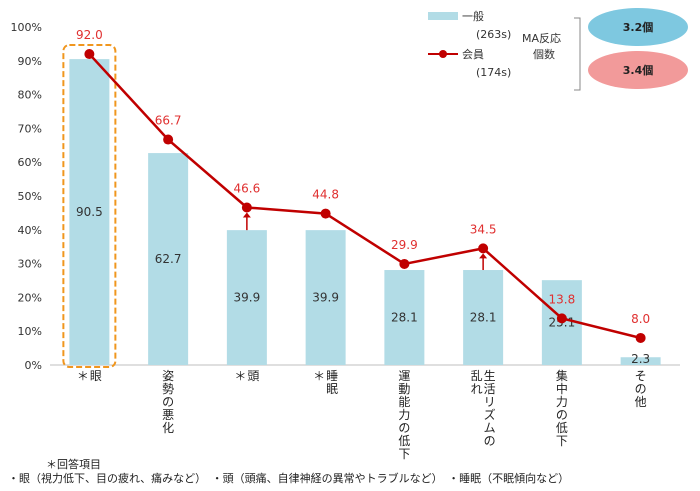  Describe the element at coordinates (404, 389) in the screenshot. I see `x-tick-char: 動` at that location.